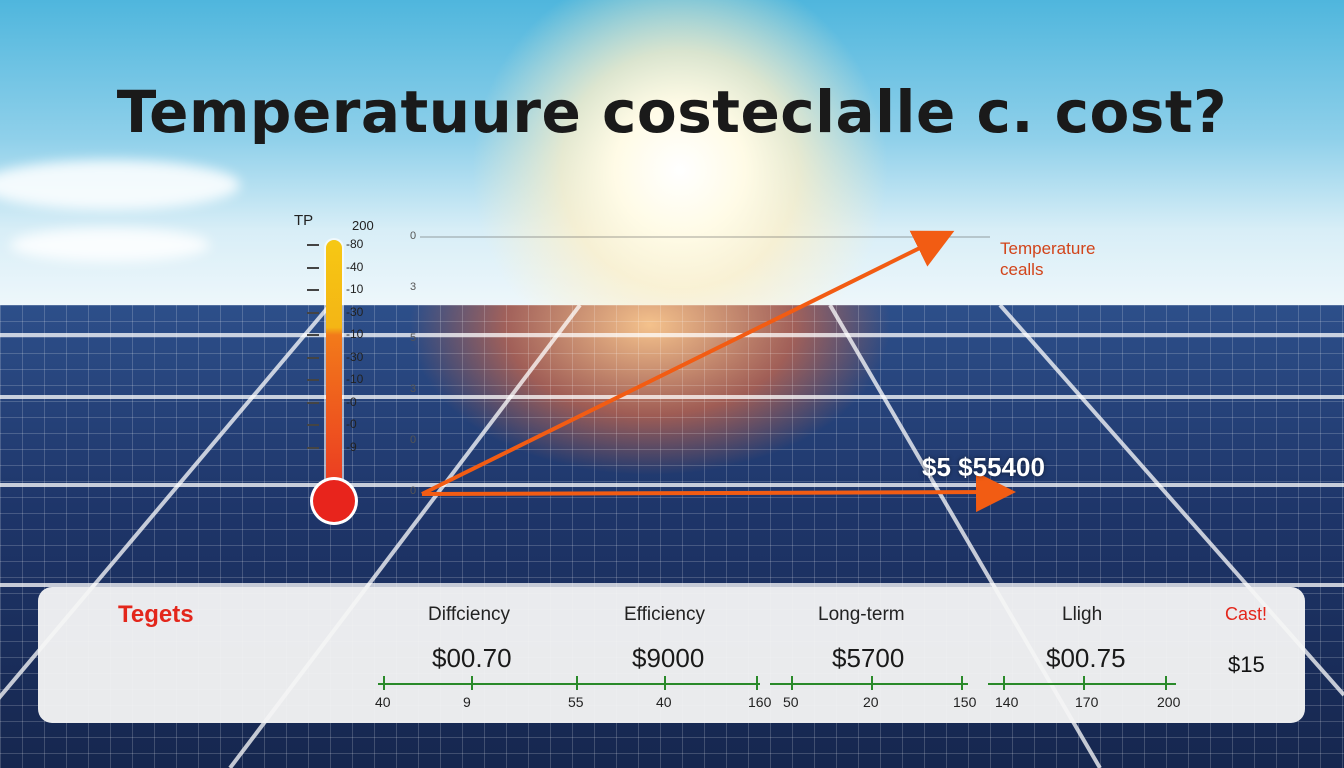 This screenshot has height=768, width=1344. Describe the element at coordinates (965, 702) in the screenshot. I see `scale-tick-label: 150` at that location.